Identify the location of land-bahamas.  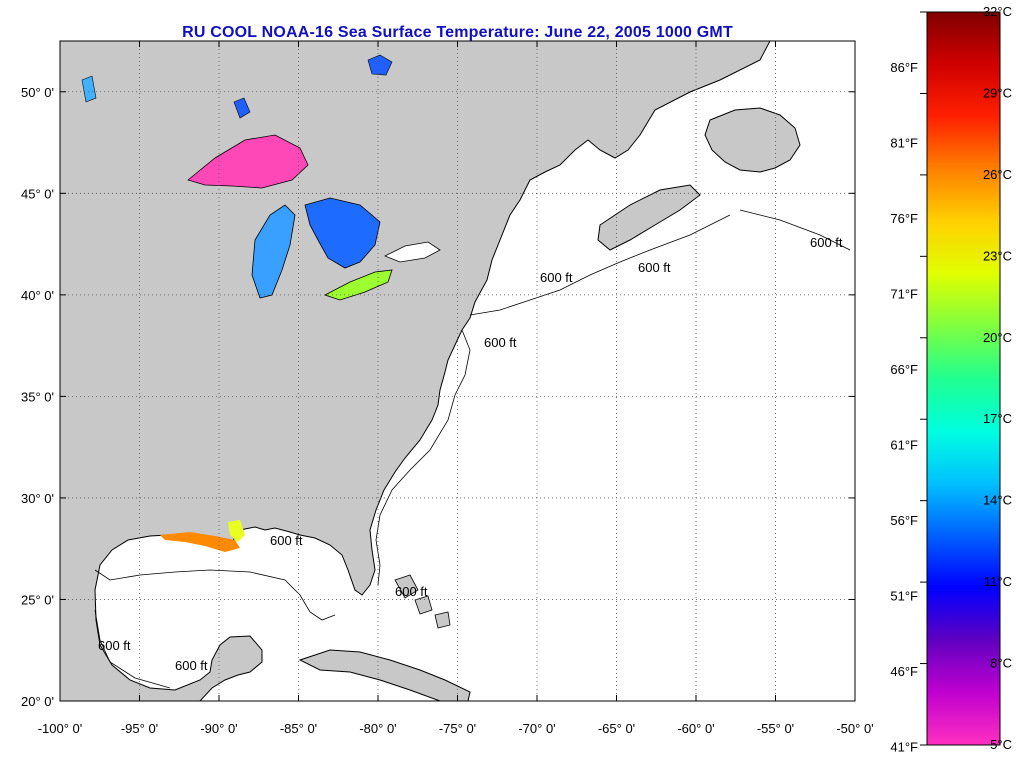
(422, 601).